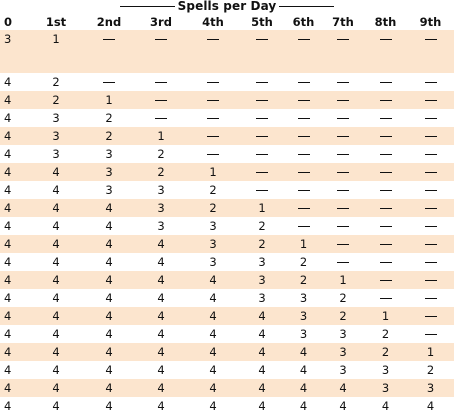 This screenshot has height=415, width=454. What do you see at coordinates (109, 21) in the screenshot?
I see `column-header: 2nd` at bounding box center [109, 21].